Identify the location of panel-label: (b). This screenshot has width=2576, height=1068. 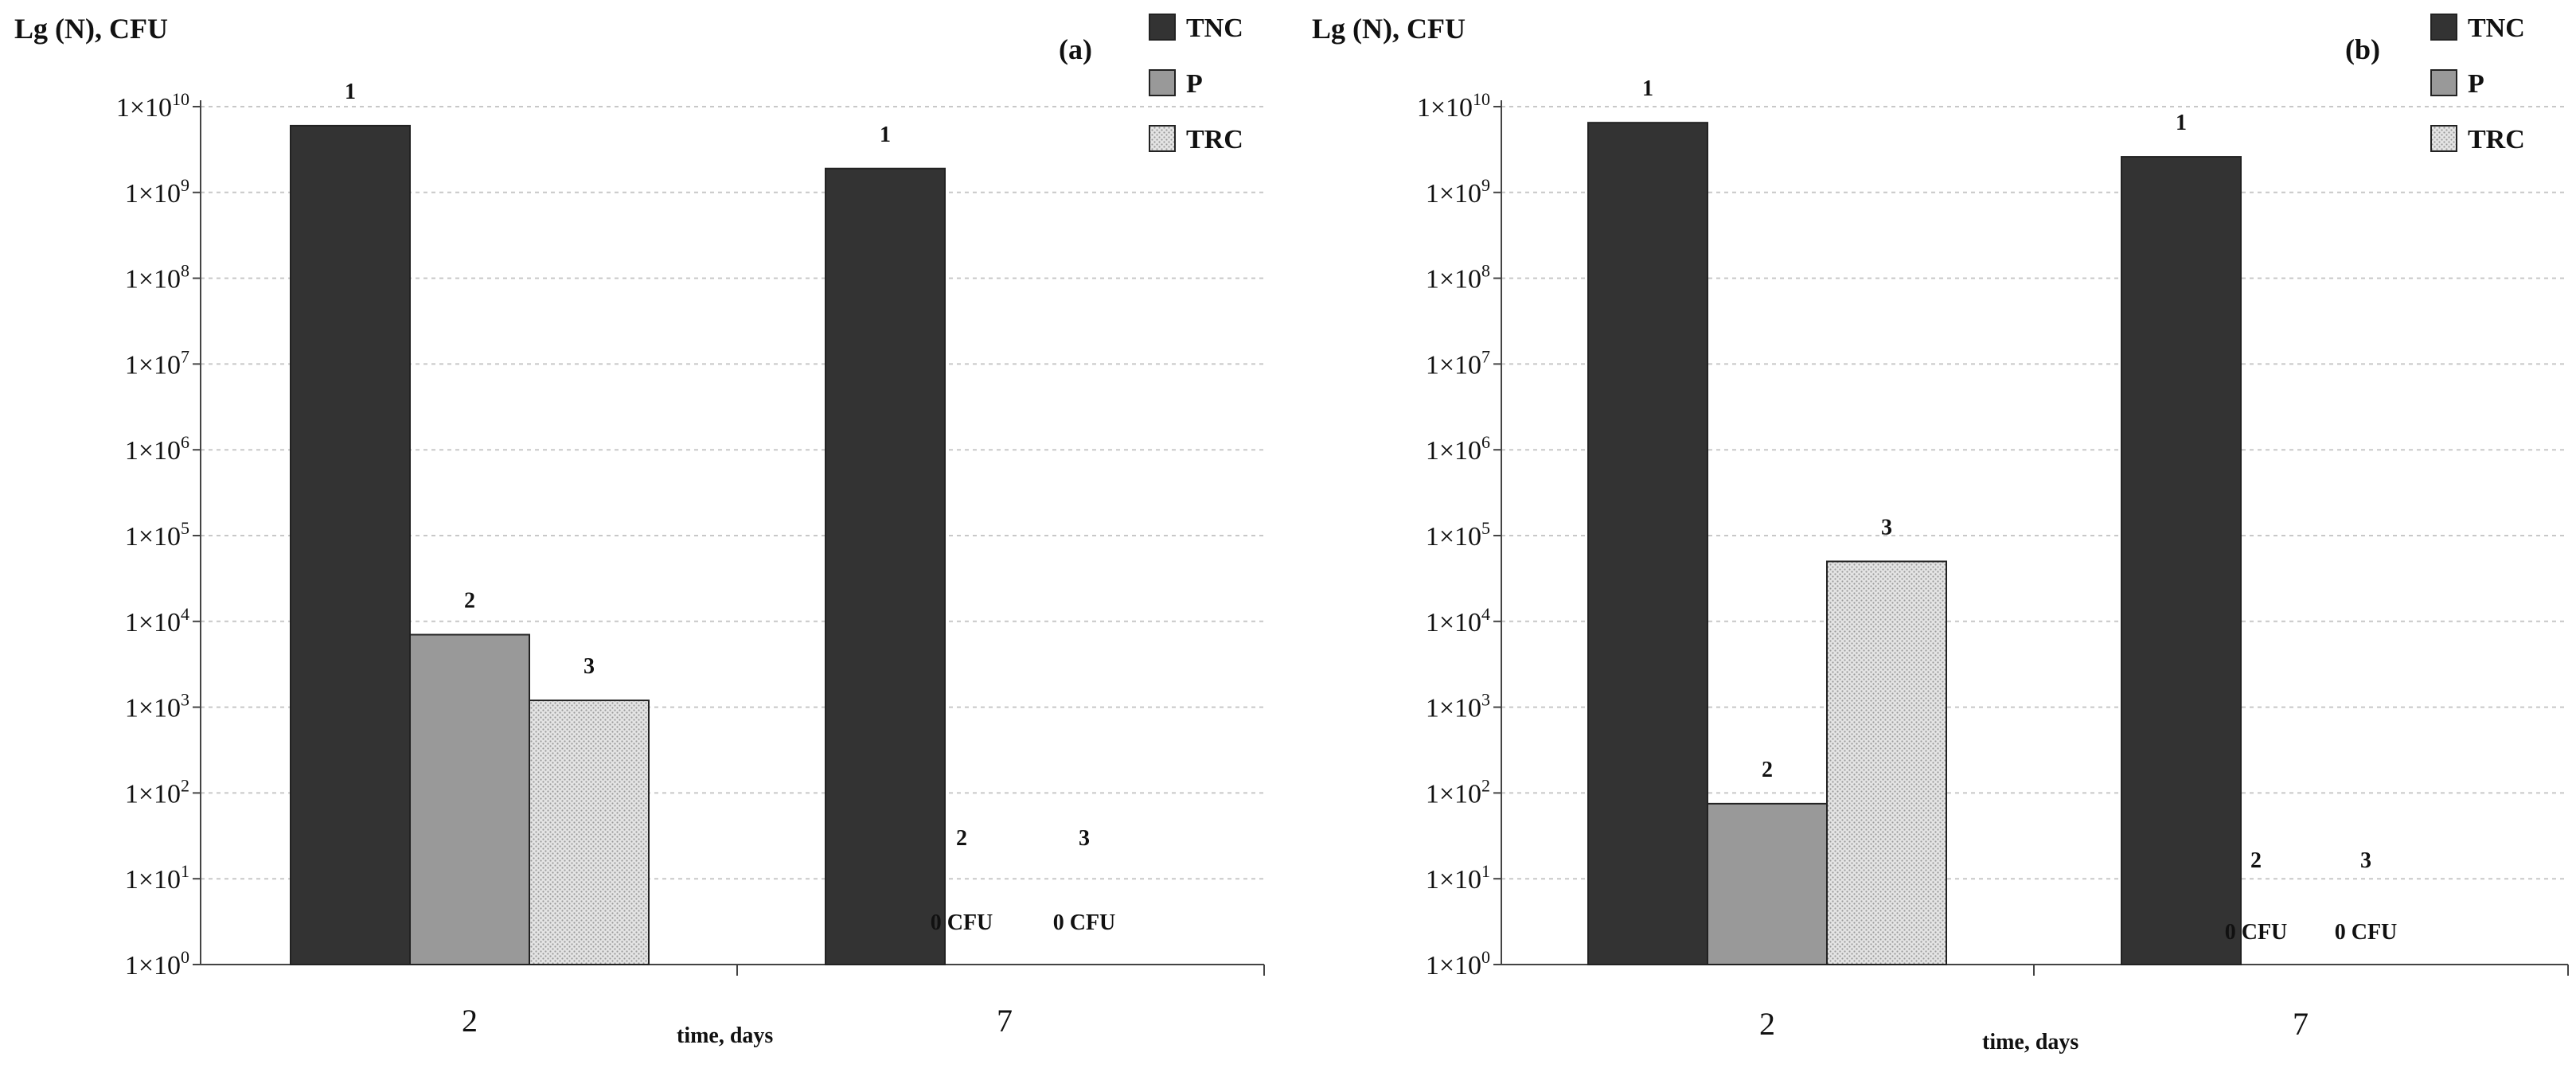
(2362, 49).